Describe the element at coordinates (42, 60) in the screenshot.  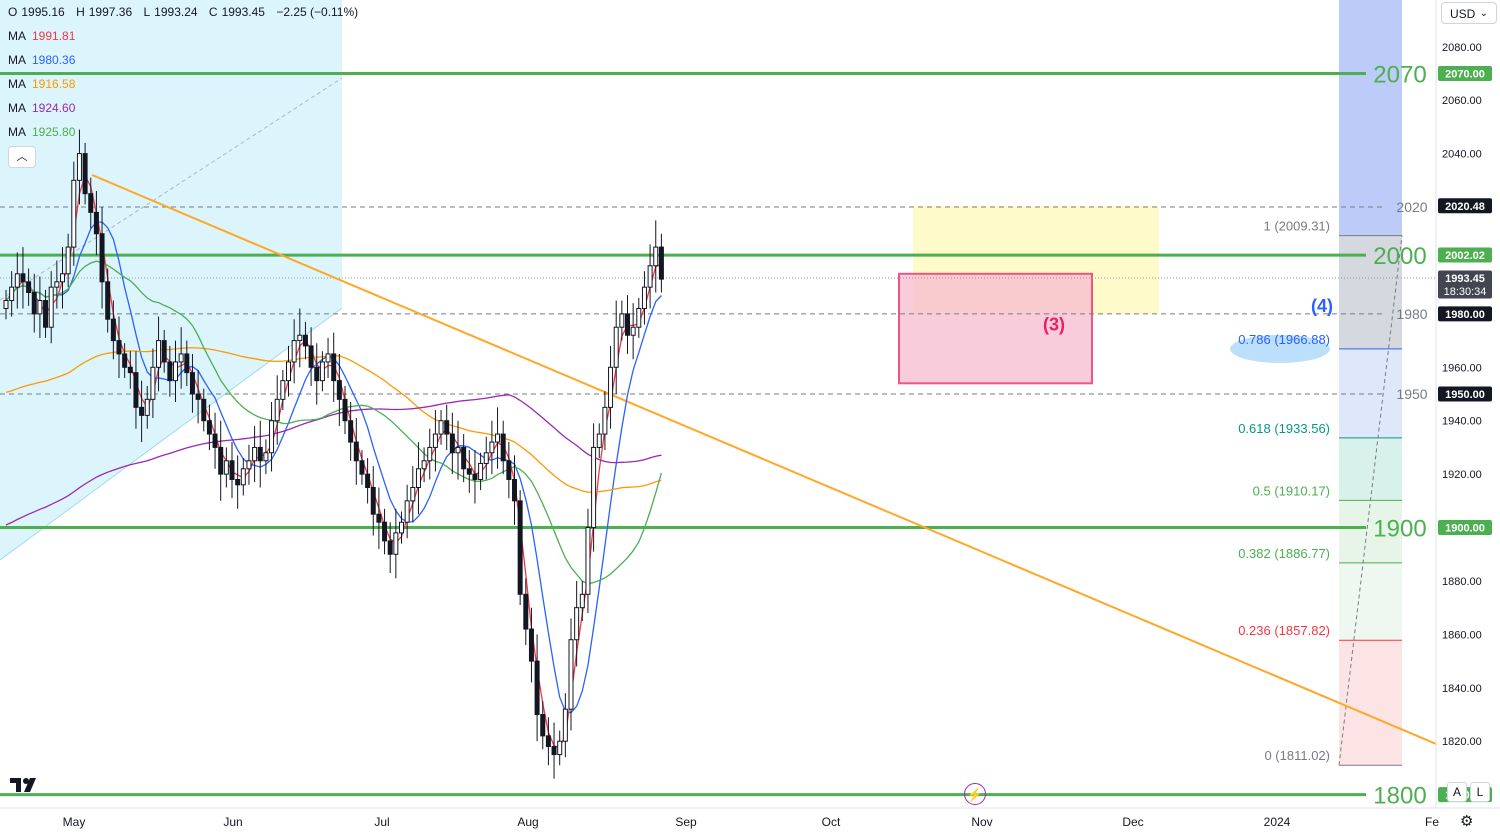
I see `ma-legend-row: MA 1980.36` at that location.